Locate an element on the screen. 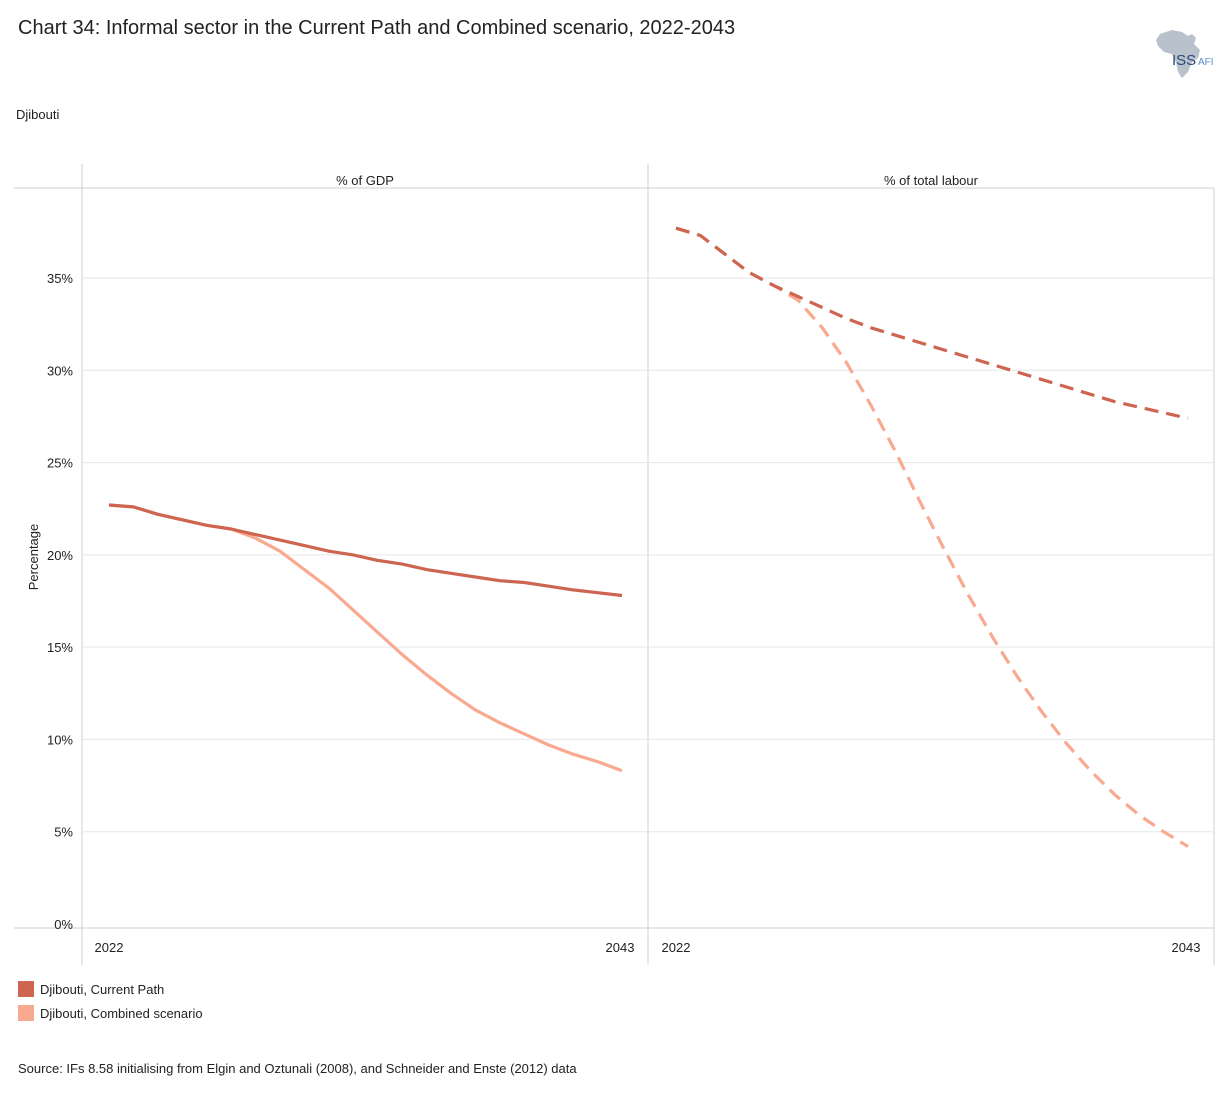 Image resolution: width=1229 pixels, height=1115 pixels. y-tick-label: 5% is located at coordinates (63, 832).